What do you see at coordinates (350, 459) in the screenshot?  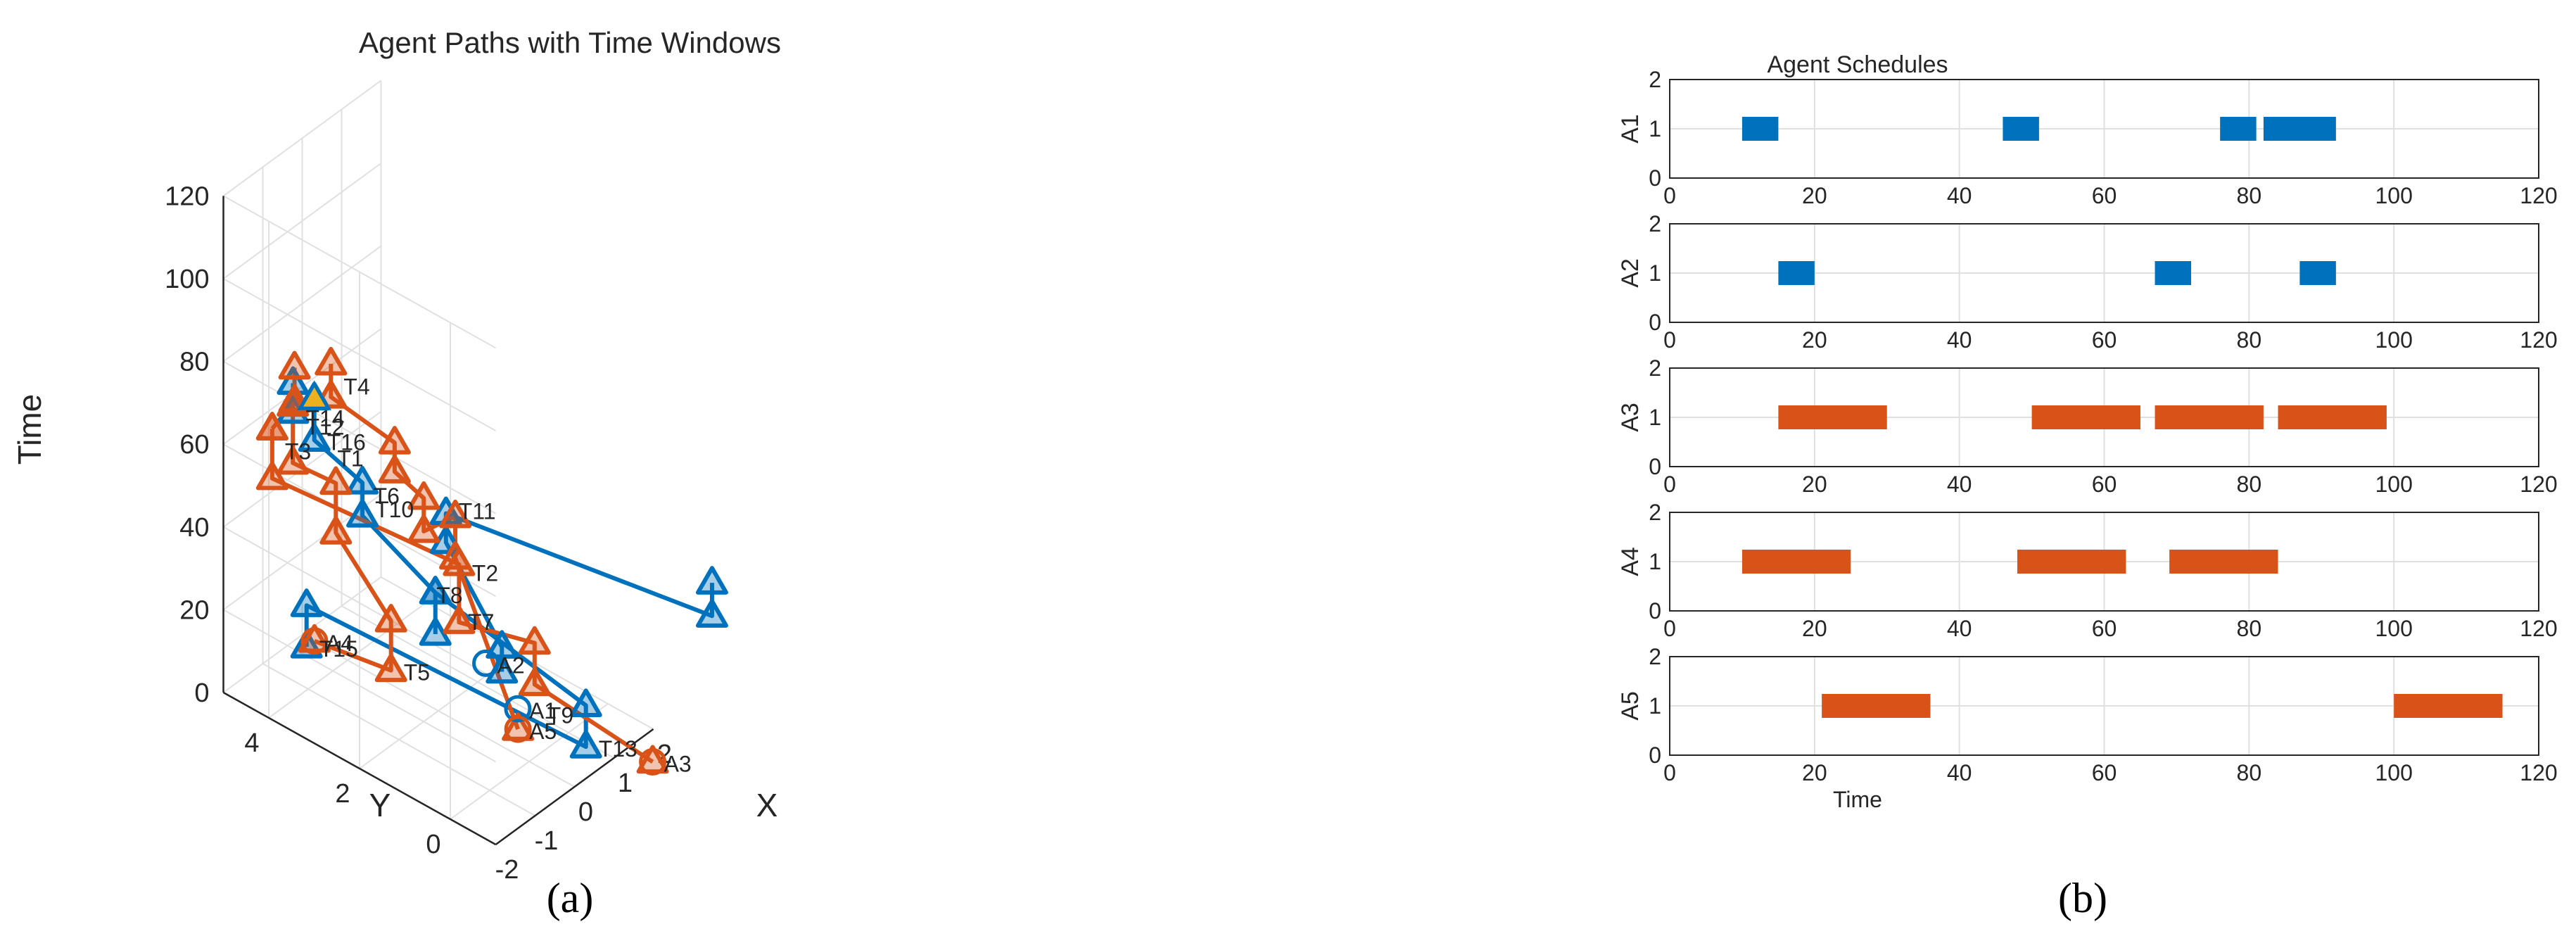 I see `task-label: T1` at bounding box center [350, 459].